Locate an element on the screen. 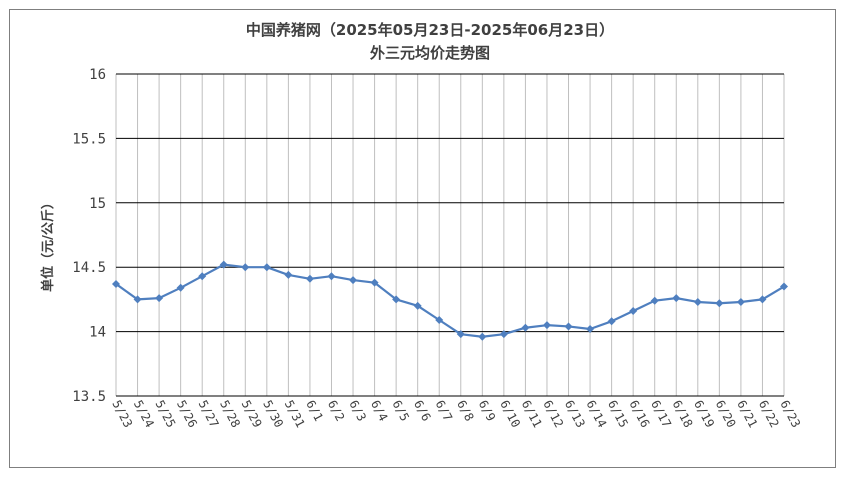  x-tick-label: 5/30 is located at coordinates (273, 414).